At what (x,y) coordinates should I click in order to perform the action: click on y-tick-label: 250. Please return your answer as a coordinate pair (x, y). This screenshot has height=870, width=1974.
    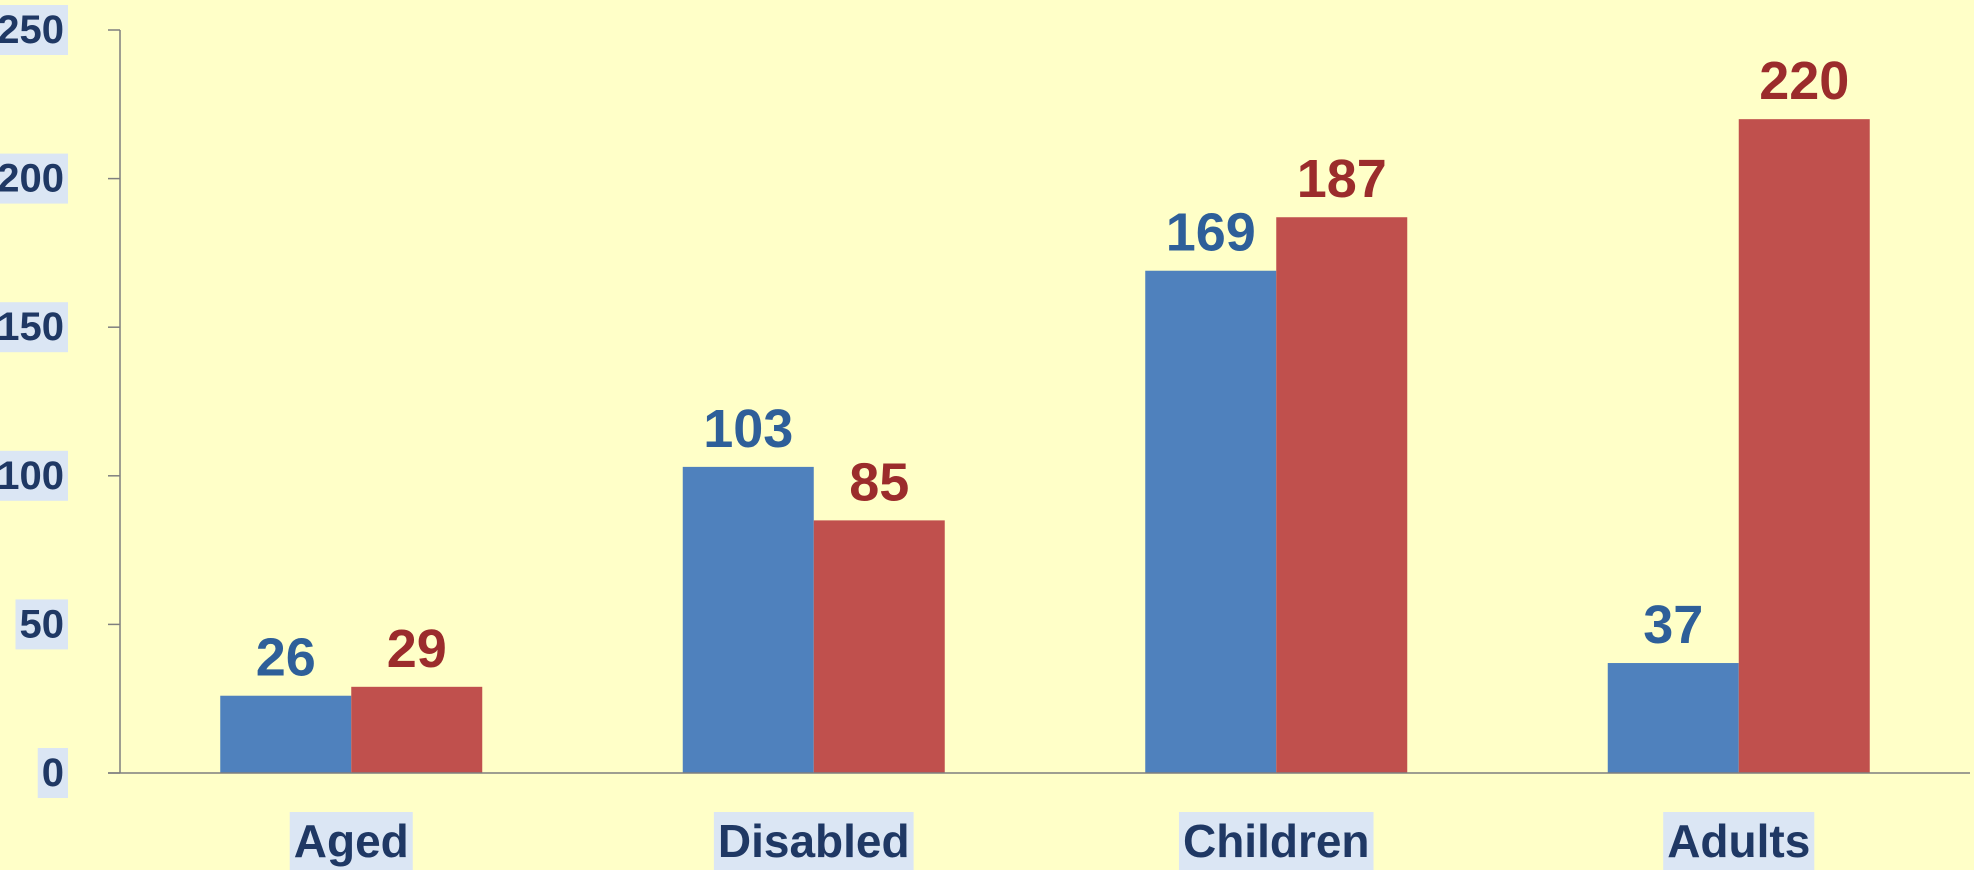
    Looking at the image, I should click on (32, 30).